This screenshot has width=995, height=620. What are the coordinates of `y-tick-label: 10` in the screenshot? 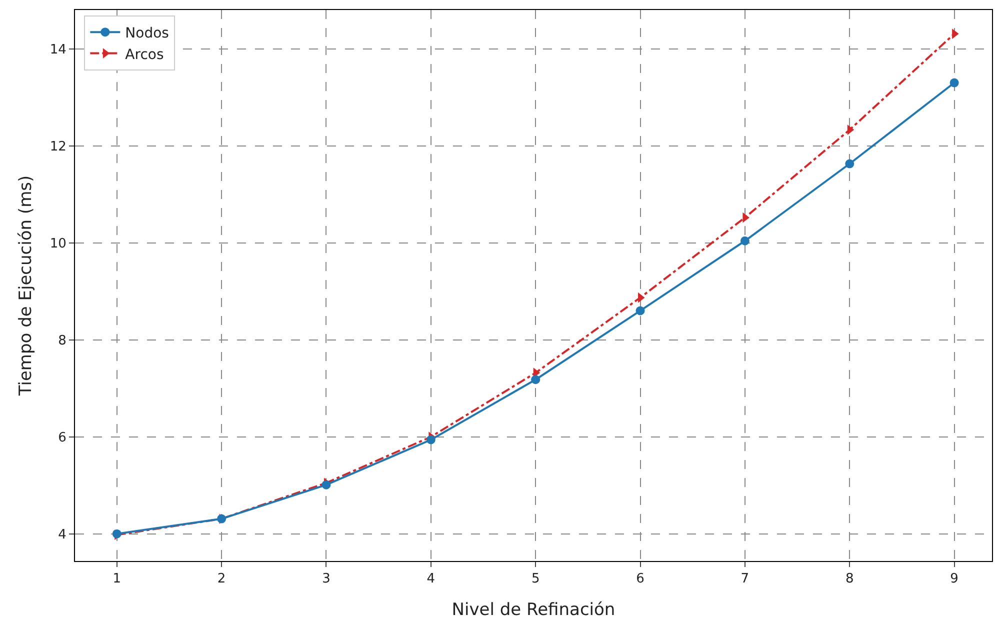 It's located at (58, 244).